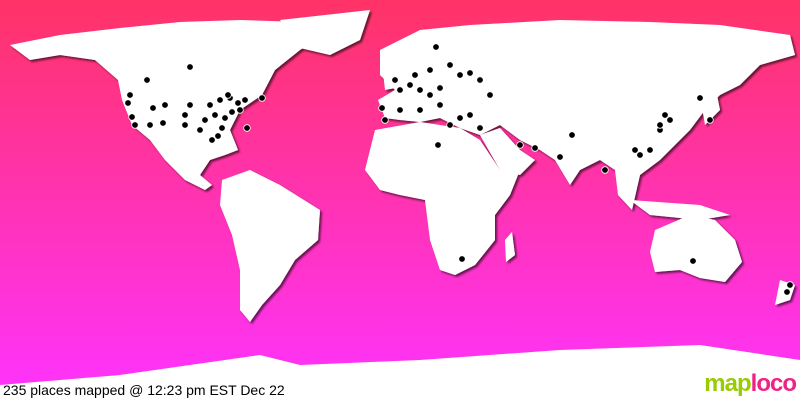  I want to click on south-america, so click(270, 246).